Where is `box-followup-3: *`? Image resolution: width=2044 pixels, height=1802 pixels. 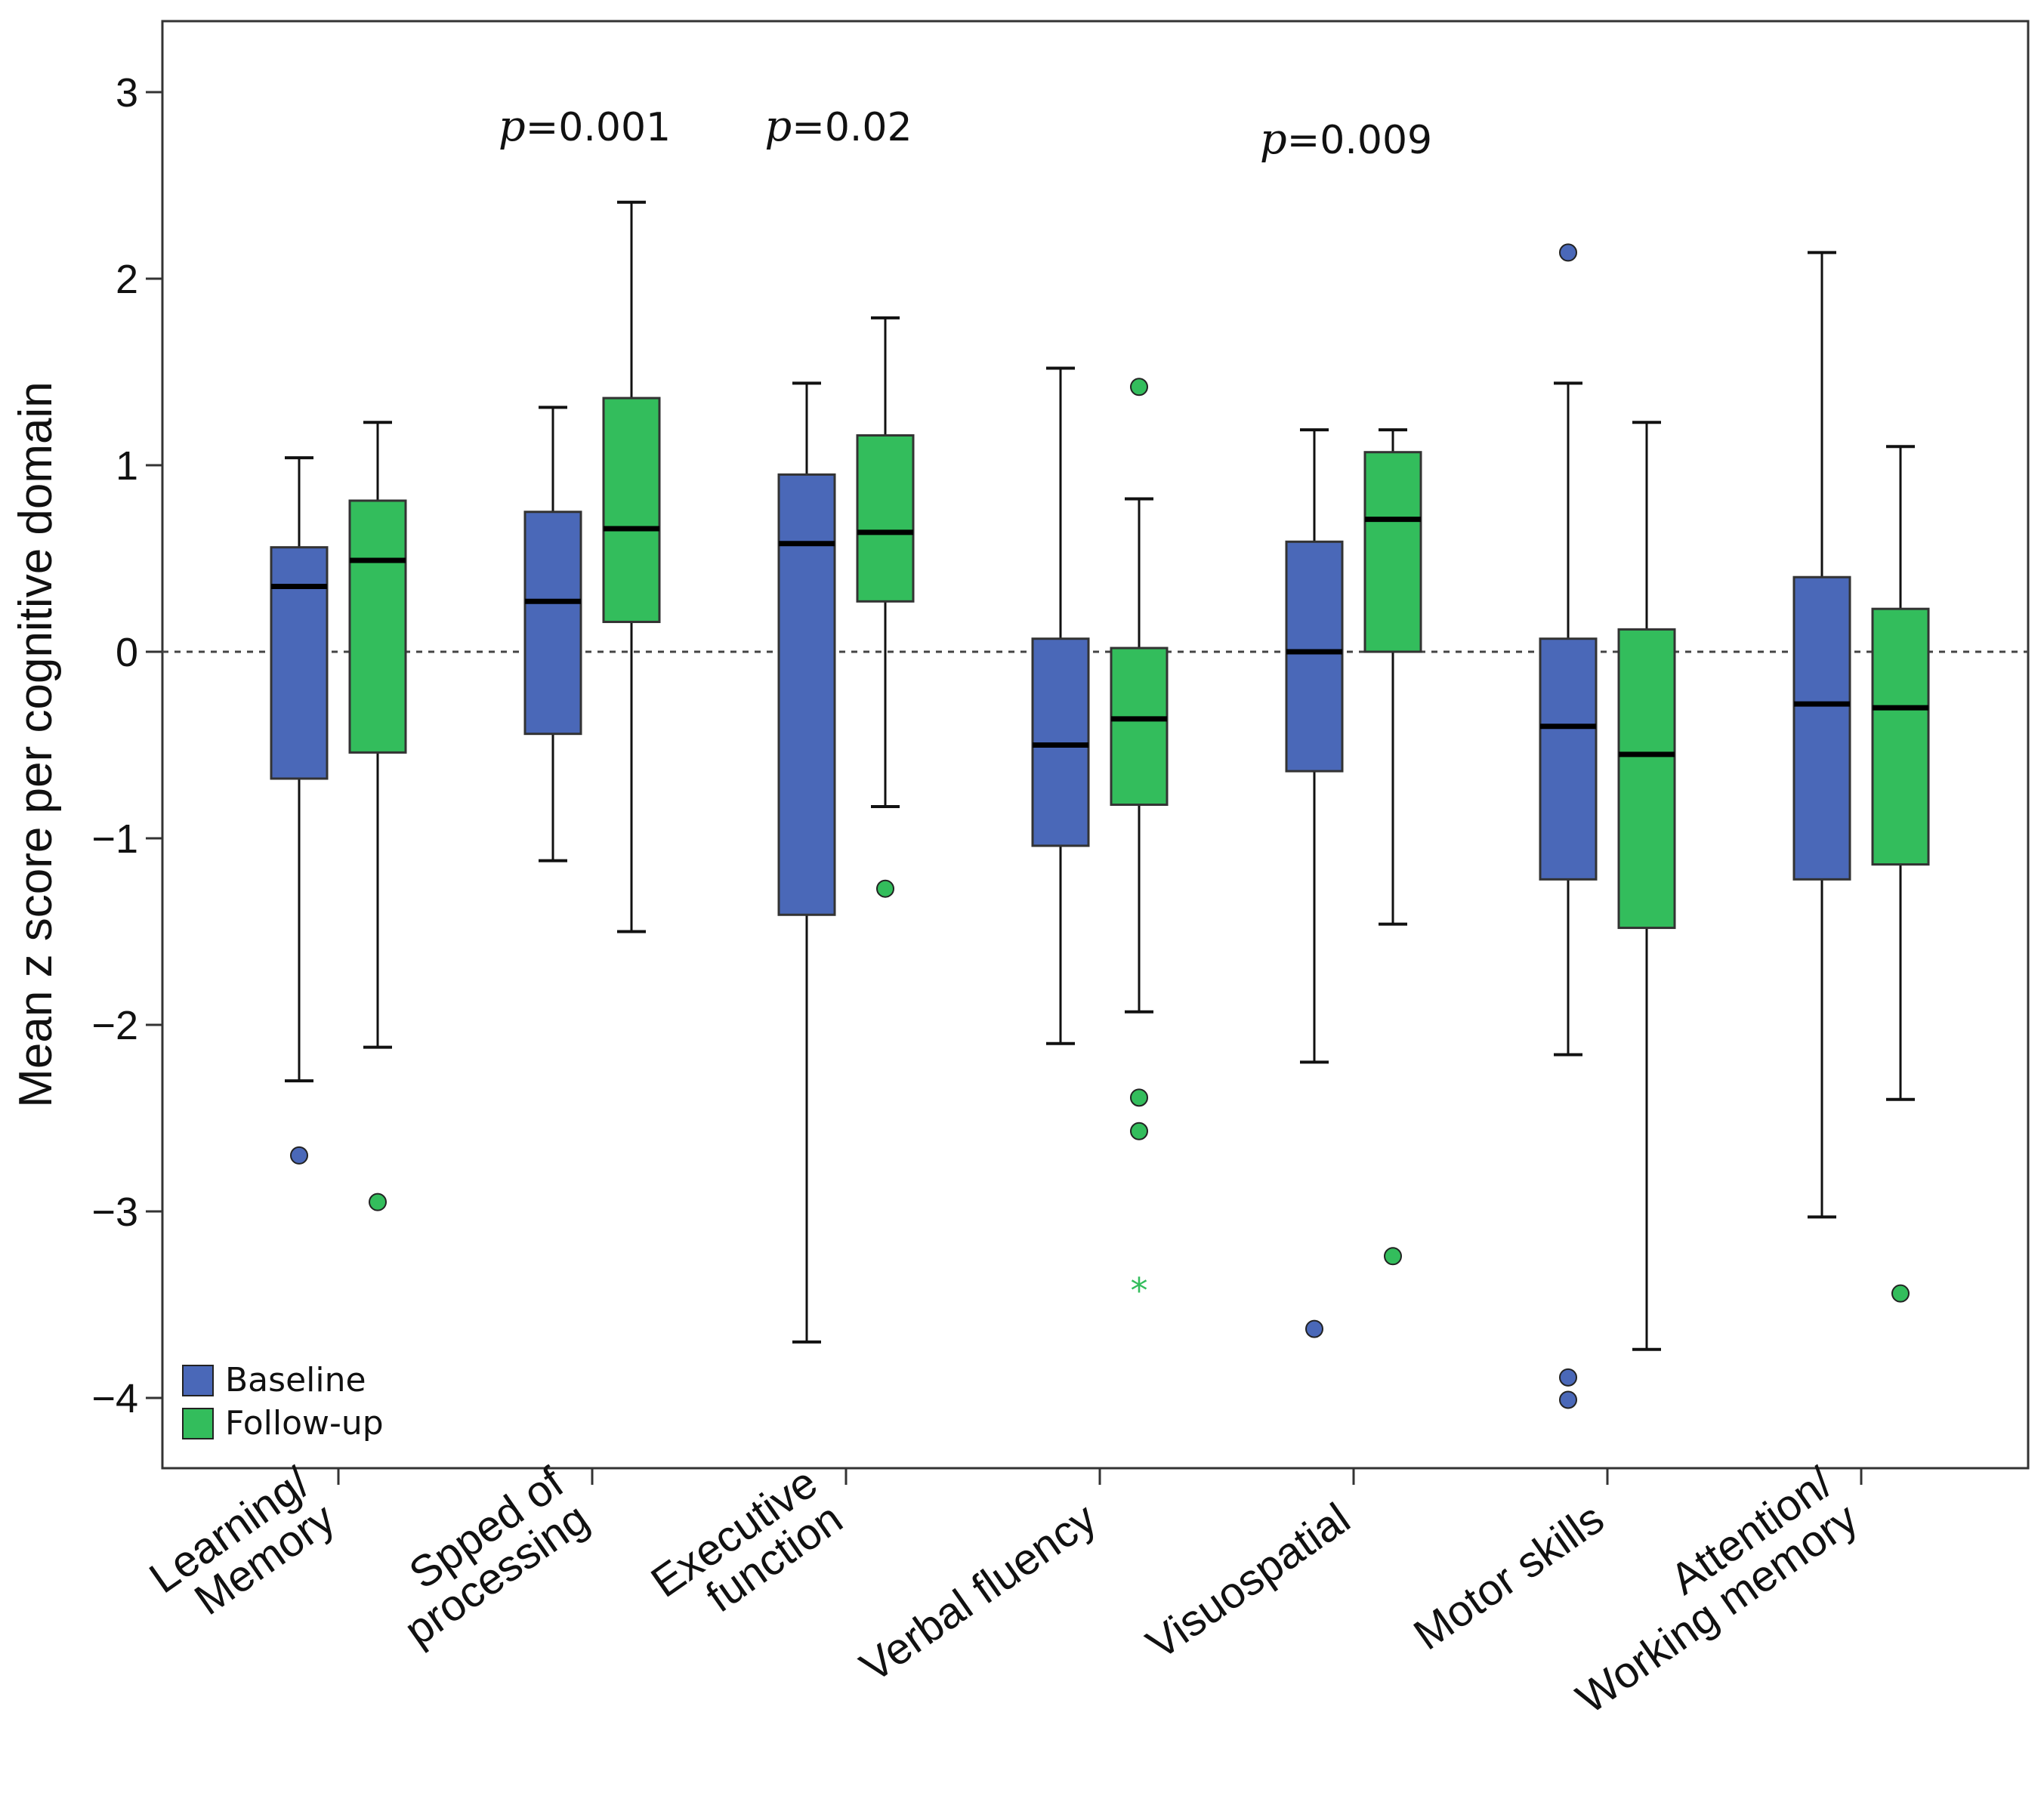 box-followup-3: * is located at coordinates (1139, 844).